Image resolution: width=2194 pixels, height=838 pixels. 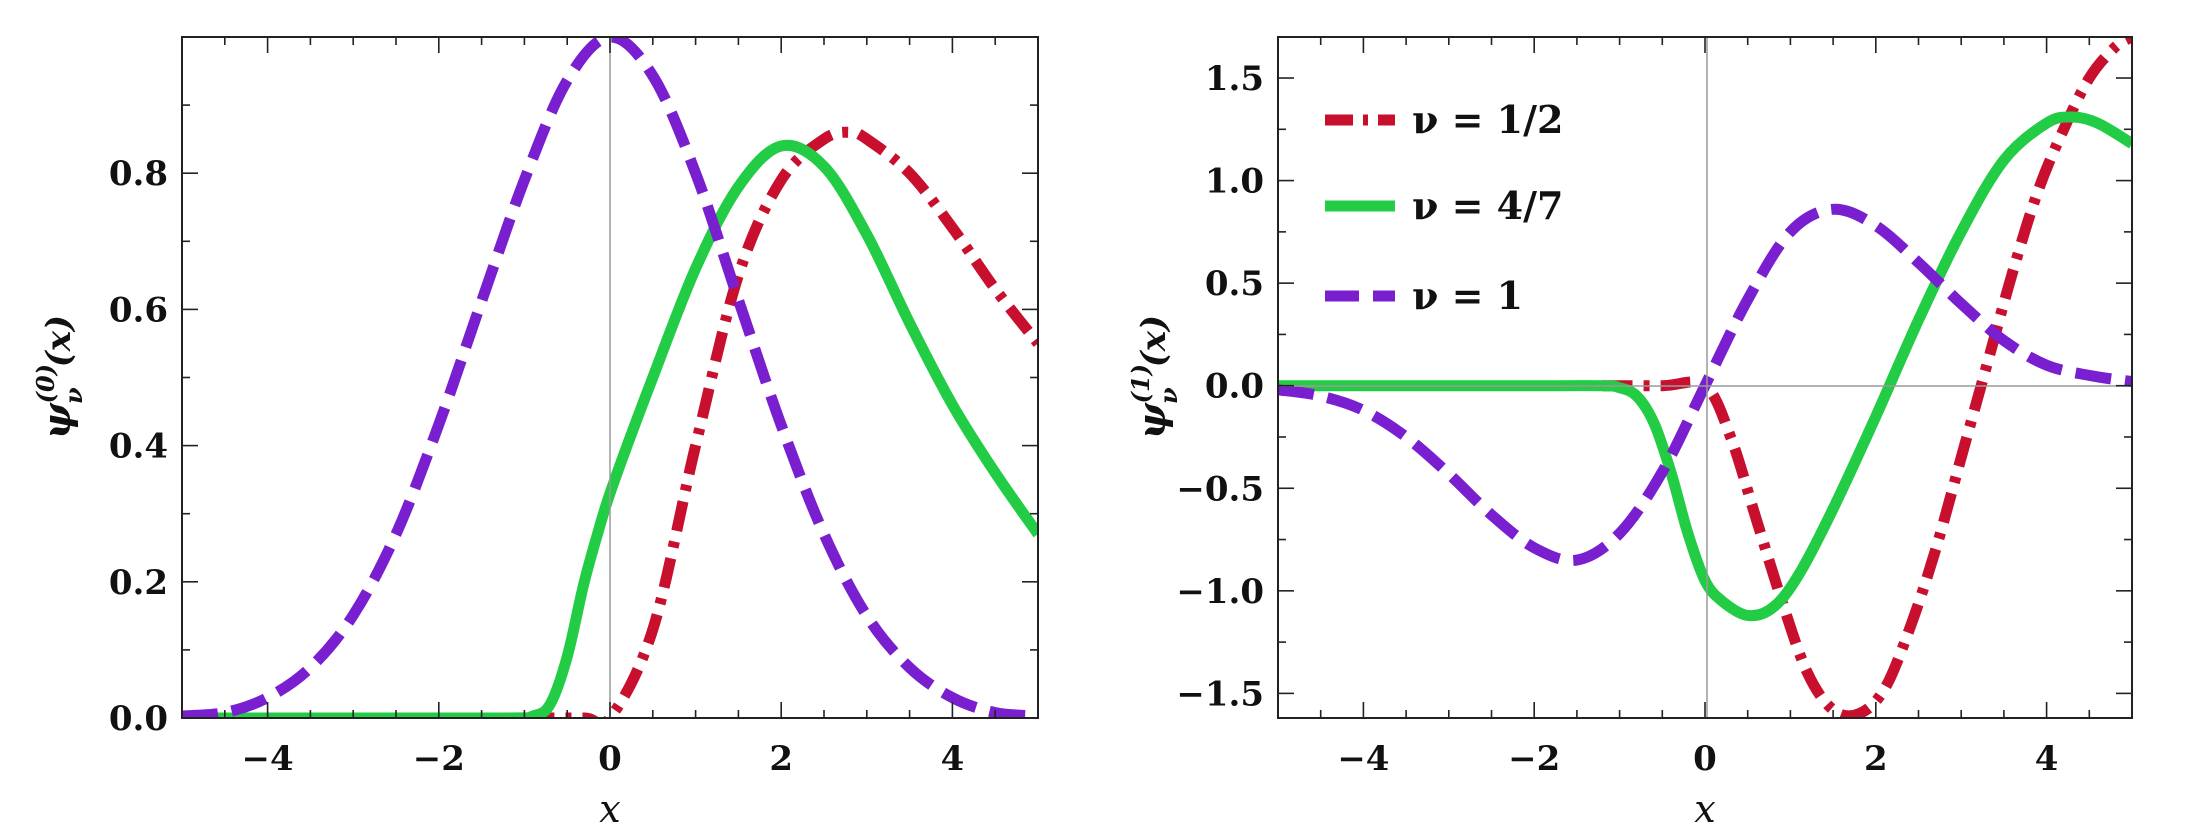 I want to click on right-x-tick-label: 2, so click(x=1876, y=759).